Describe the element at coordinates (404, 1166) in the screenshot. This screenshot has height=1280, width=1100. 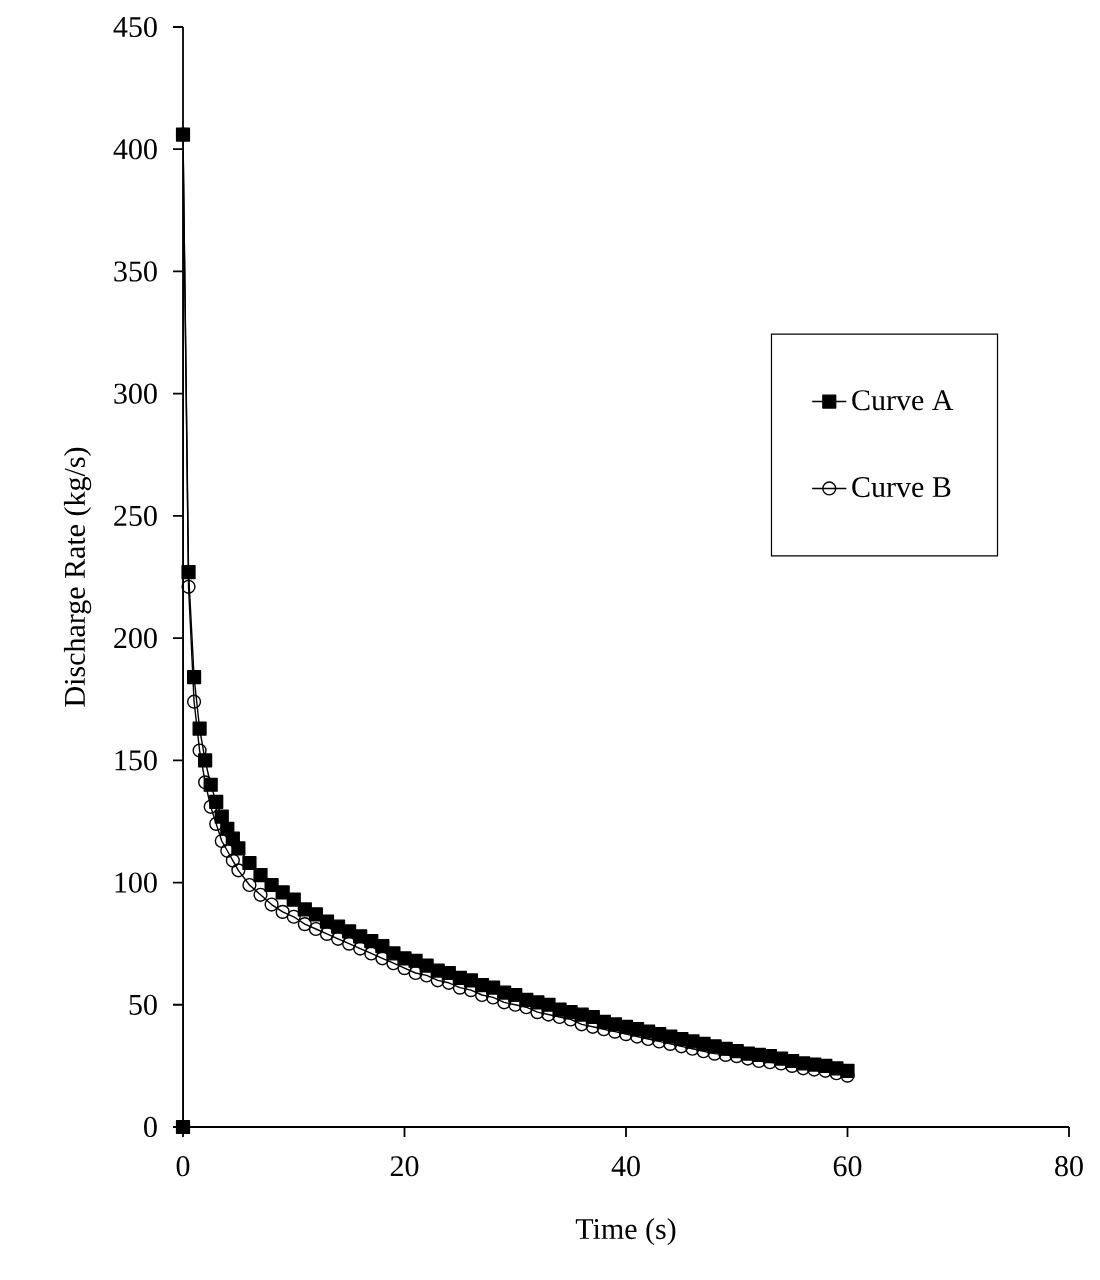
I see `x-tick-label: 20` at that location.